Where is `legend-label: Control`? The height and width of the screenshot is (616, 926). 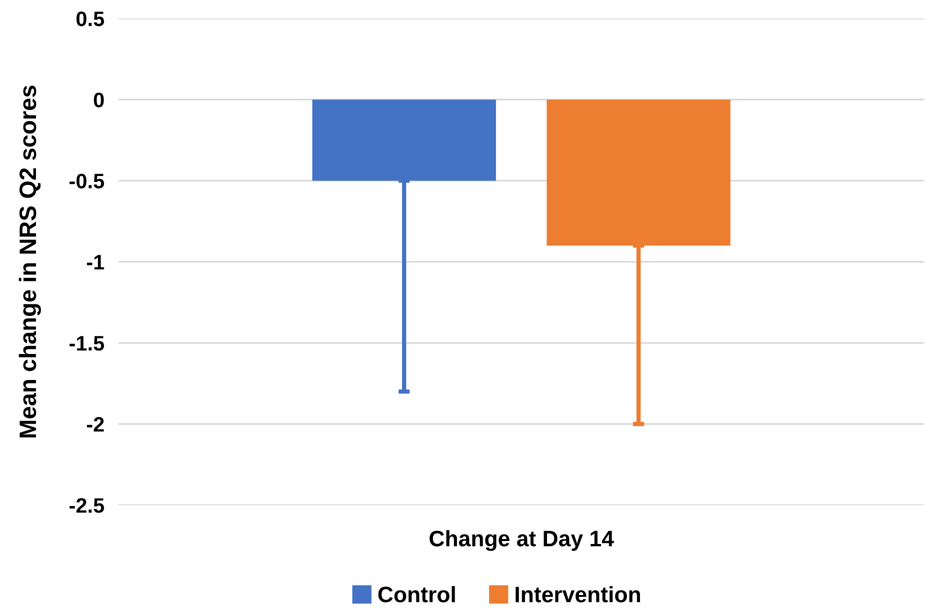 legend-label: Control is located at coordinates (416, 594).